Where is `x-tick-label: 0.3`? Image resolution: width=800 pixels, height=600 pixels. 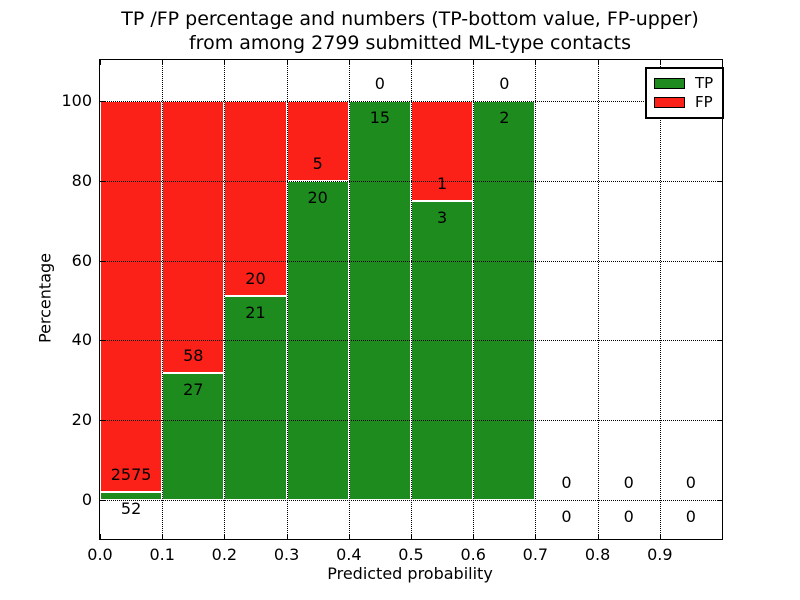
x-tick-label: 0.3 is located at coordinates (286, 554).